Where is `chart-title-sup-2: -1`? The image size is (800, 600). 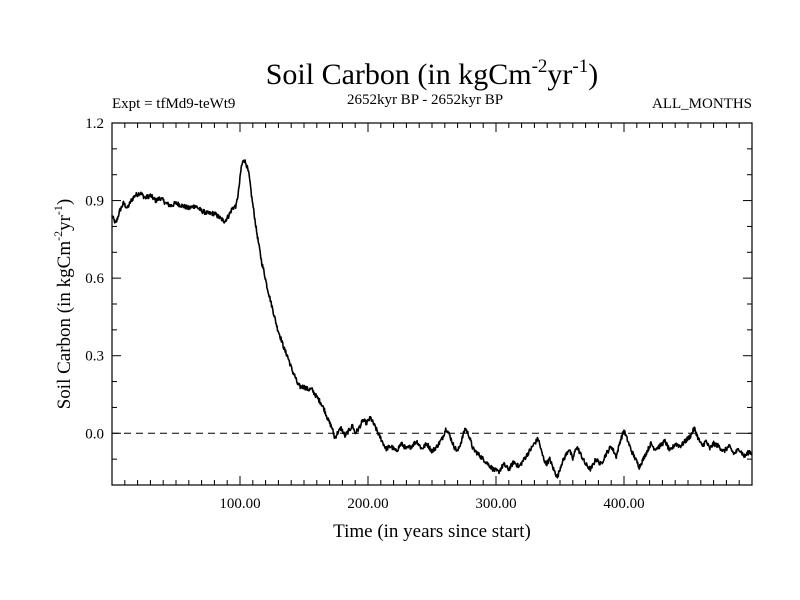 chart-title-sup-2: -1 is located at coordinates (580, 66).